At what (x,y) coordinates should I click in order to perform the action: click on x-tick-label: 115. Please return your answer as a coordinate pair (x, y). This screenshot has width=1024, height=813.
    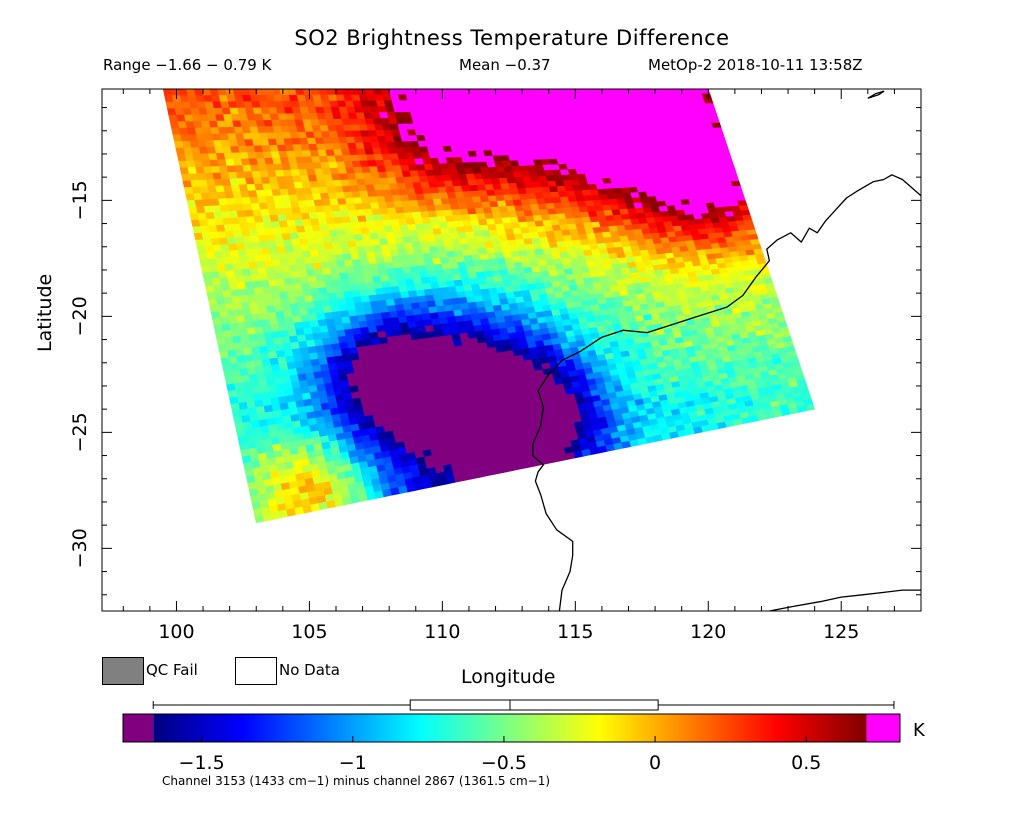
    Looking at the image, I should click on (575, 632).